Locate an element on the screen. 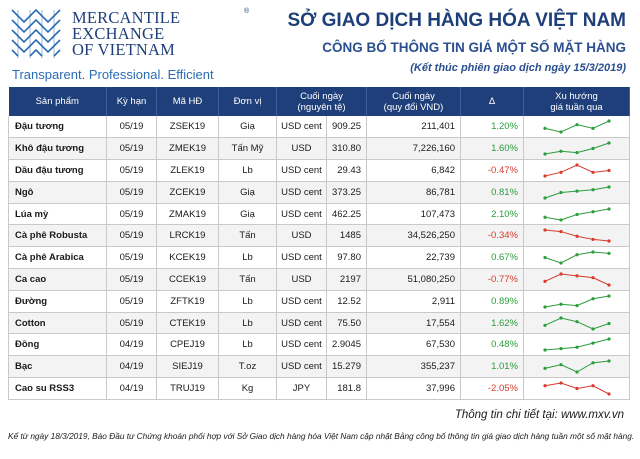 The image size is (640, 459). cell-unit: Tấn is located at coordinates (247, 279).